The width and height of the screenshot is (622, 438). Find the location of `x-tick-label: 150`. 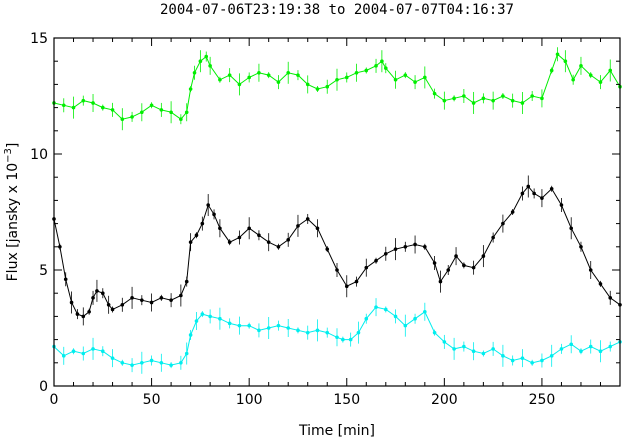

x-tick-label: 150 is located at coordinates (346, 400).